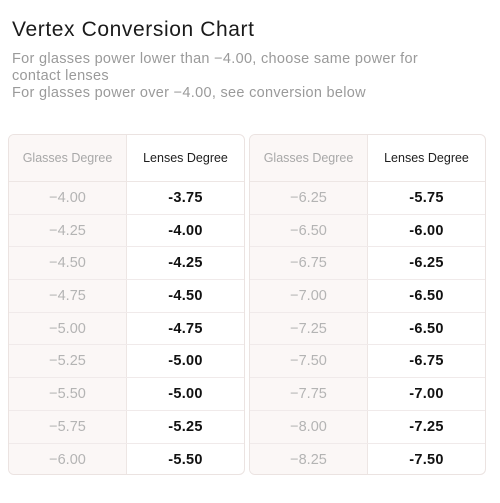 The image size is (500, 503). Describe the element at coordinates (67, 296) in the screenshot. I see `glasses-degree-cell: −4.75` at that location.